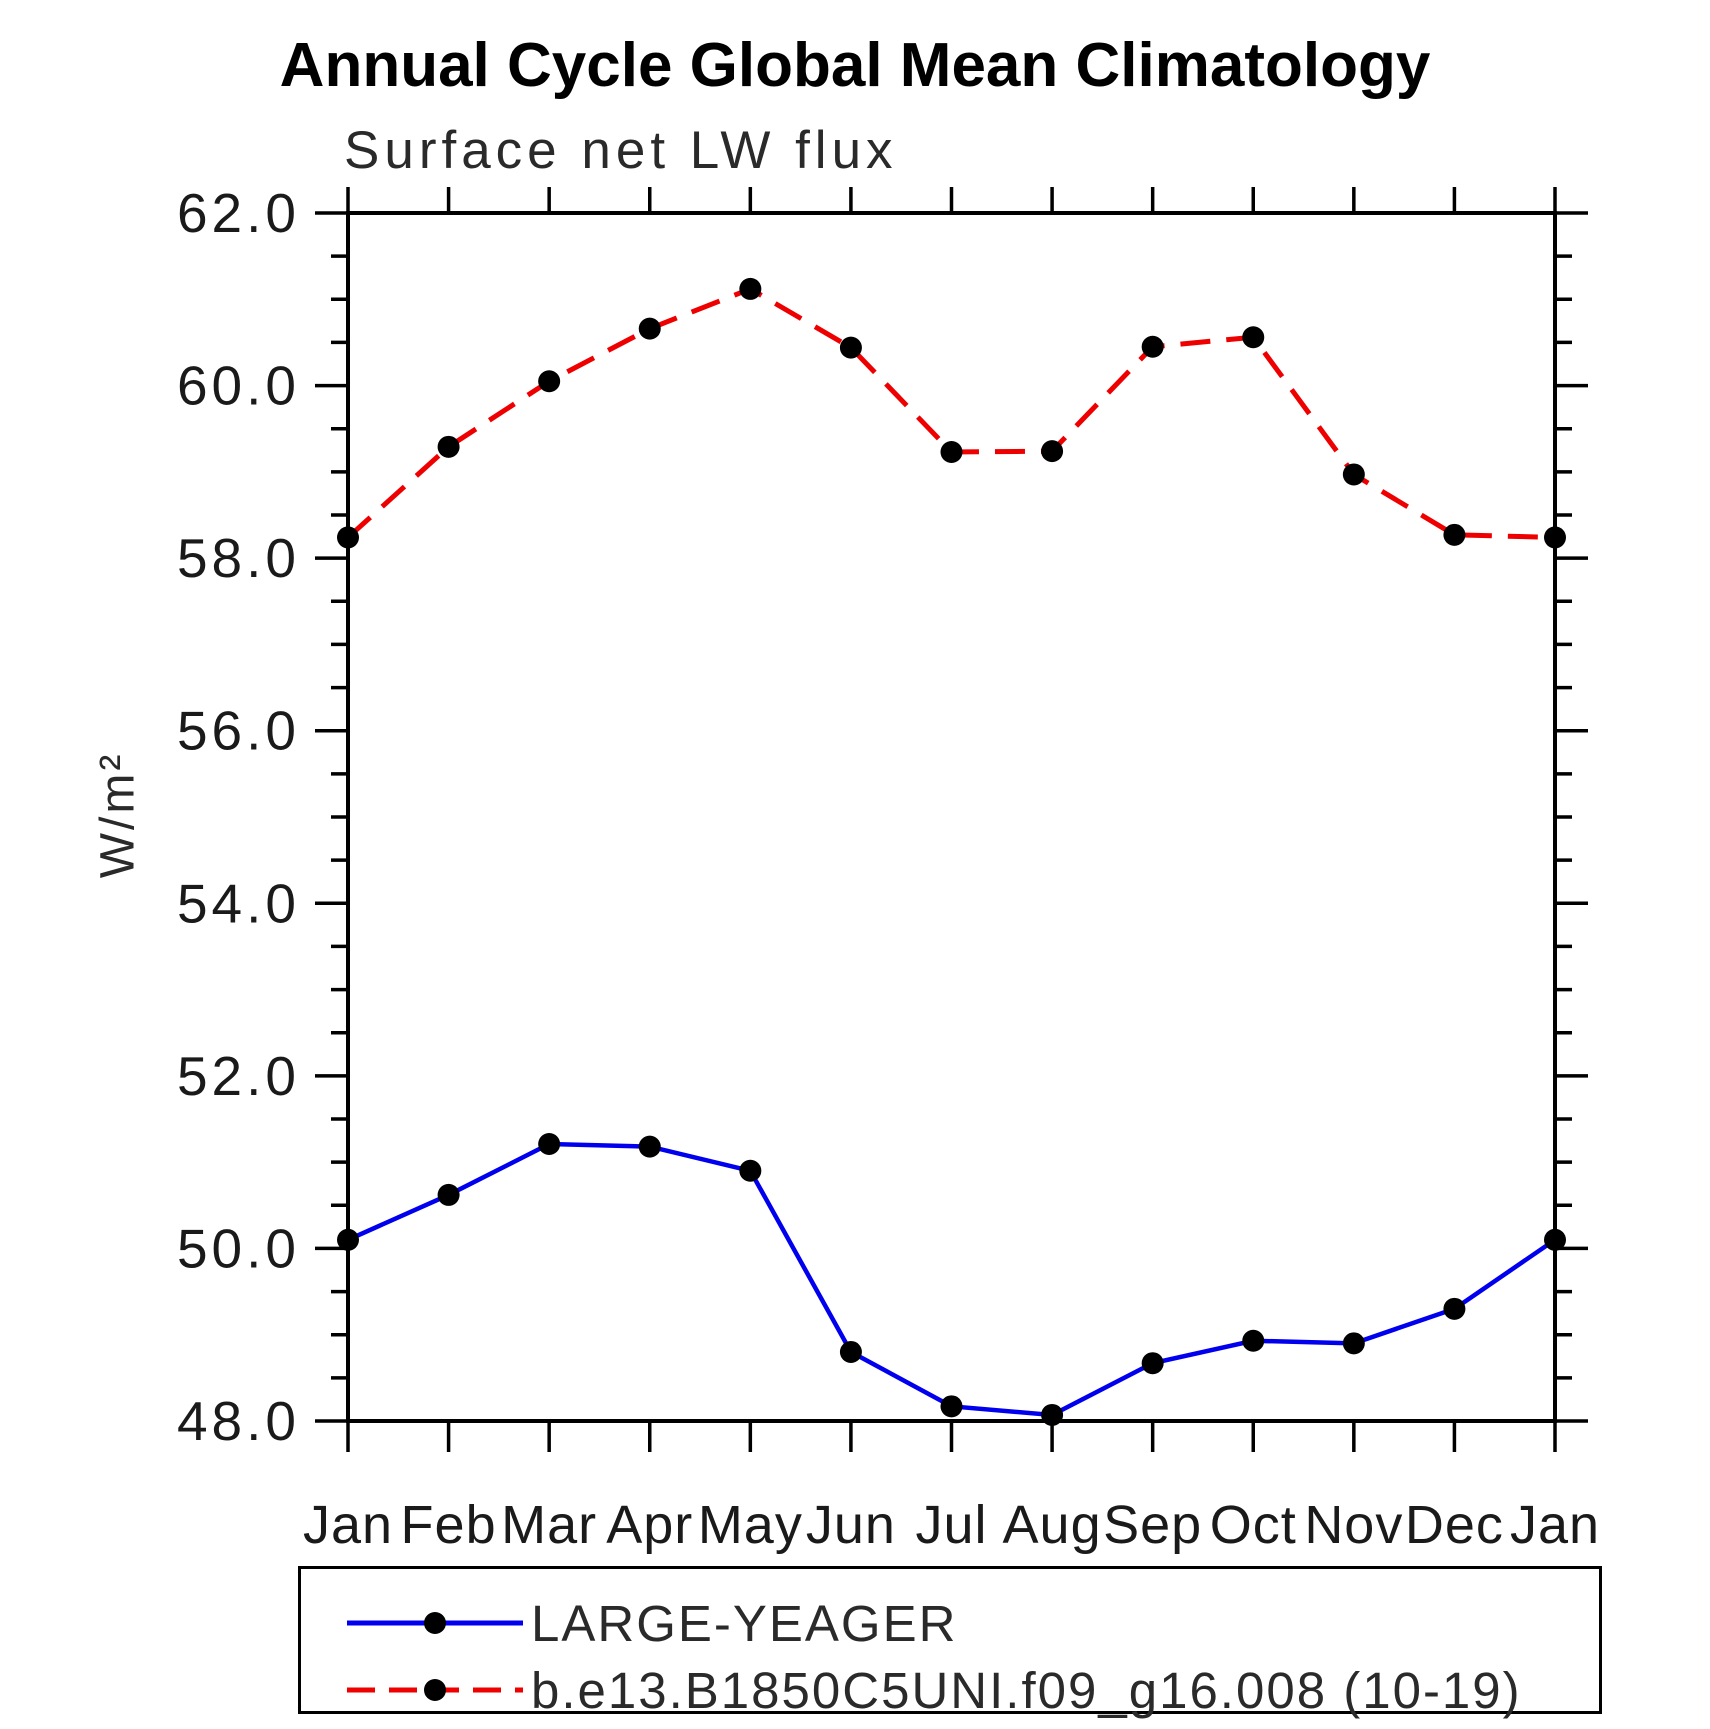  Describe the element at coordinates (1253, 1525) in the screenshot. I see `x-month-label: Oct` at that location.